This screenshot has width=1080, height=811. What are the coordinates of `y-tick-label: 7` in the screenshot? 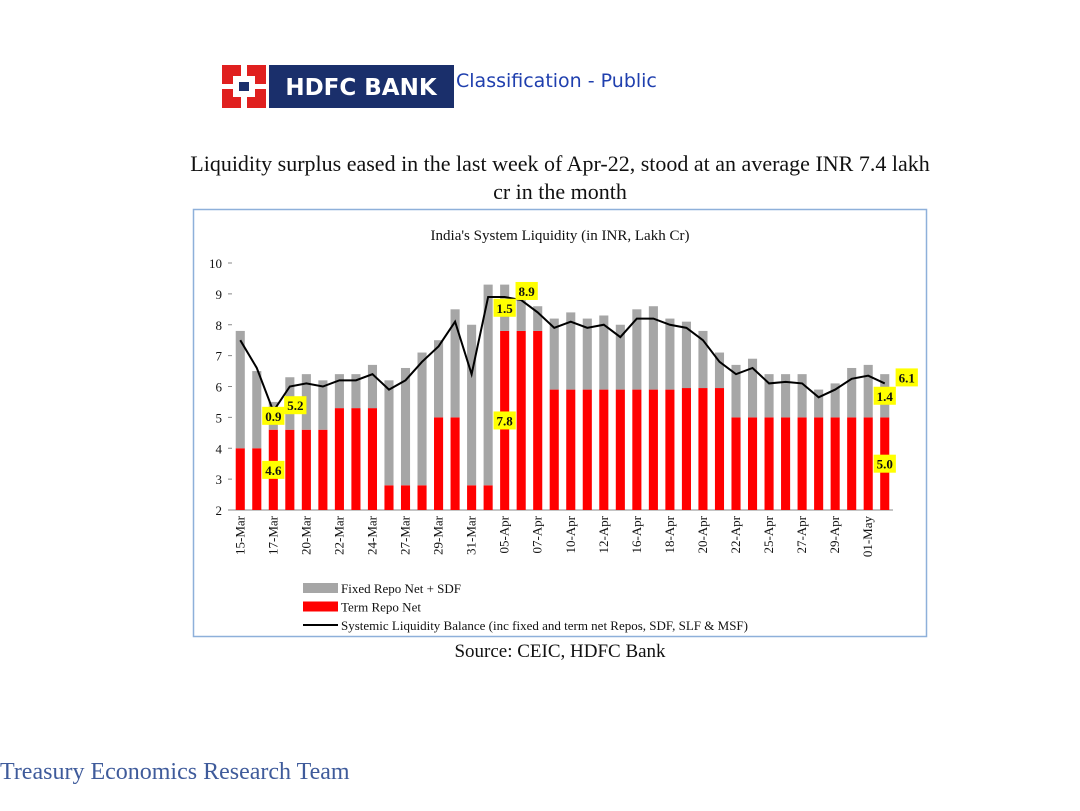 It's located at (219, 356).